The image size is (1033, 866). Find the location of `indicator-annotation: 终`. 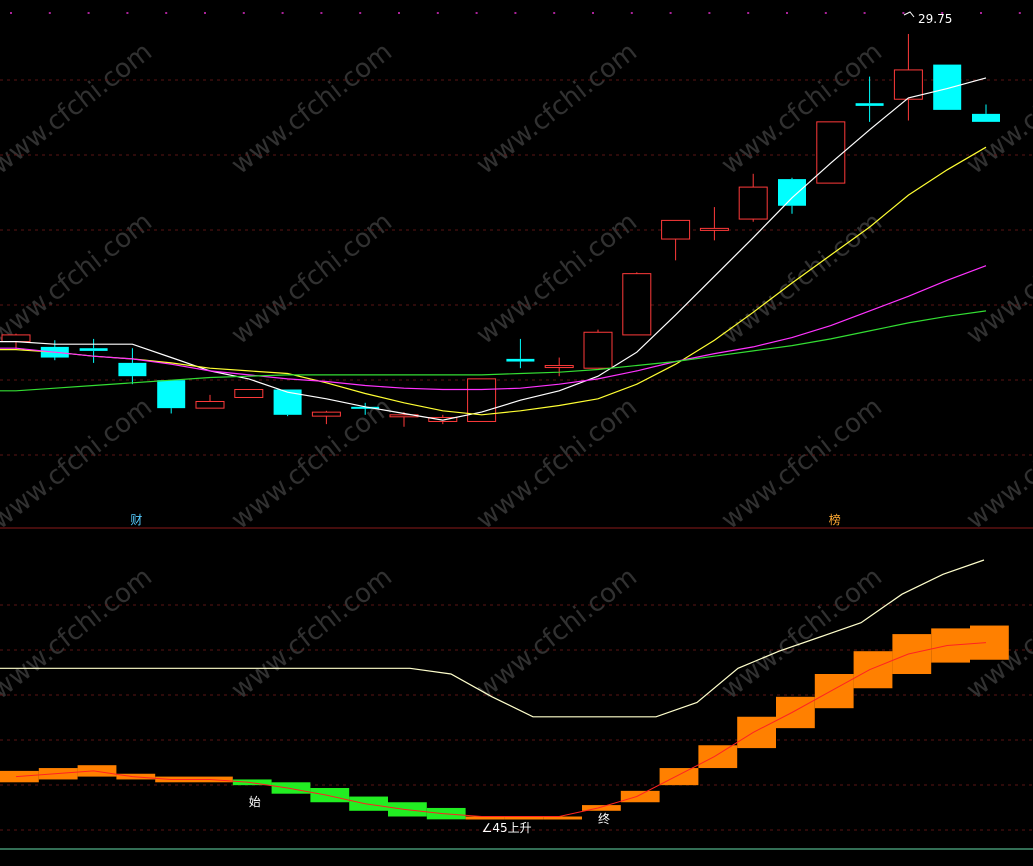

indicator-annotation: 终 is located at coordinates (604, 818).